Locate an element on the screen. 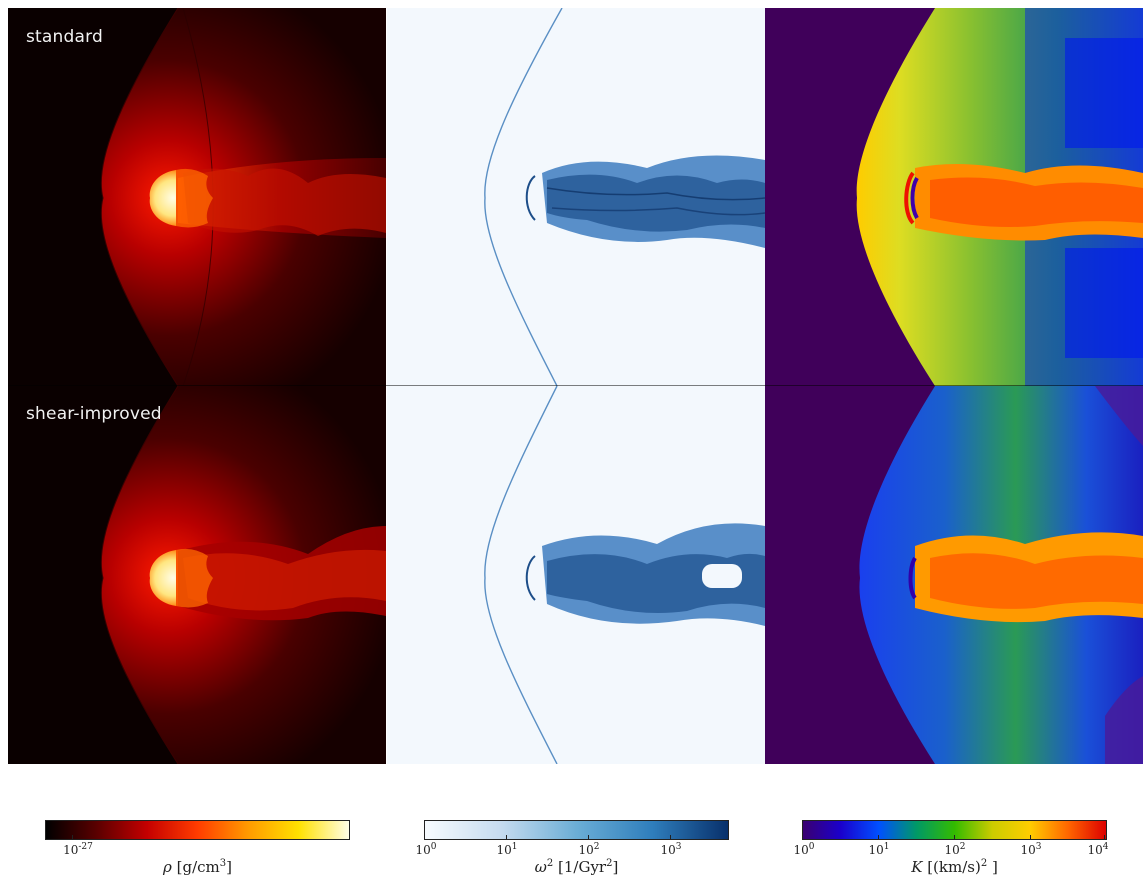  vorticity-tick-label-3: 102 is located at coordinates (589, 849).